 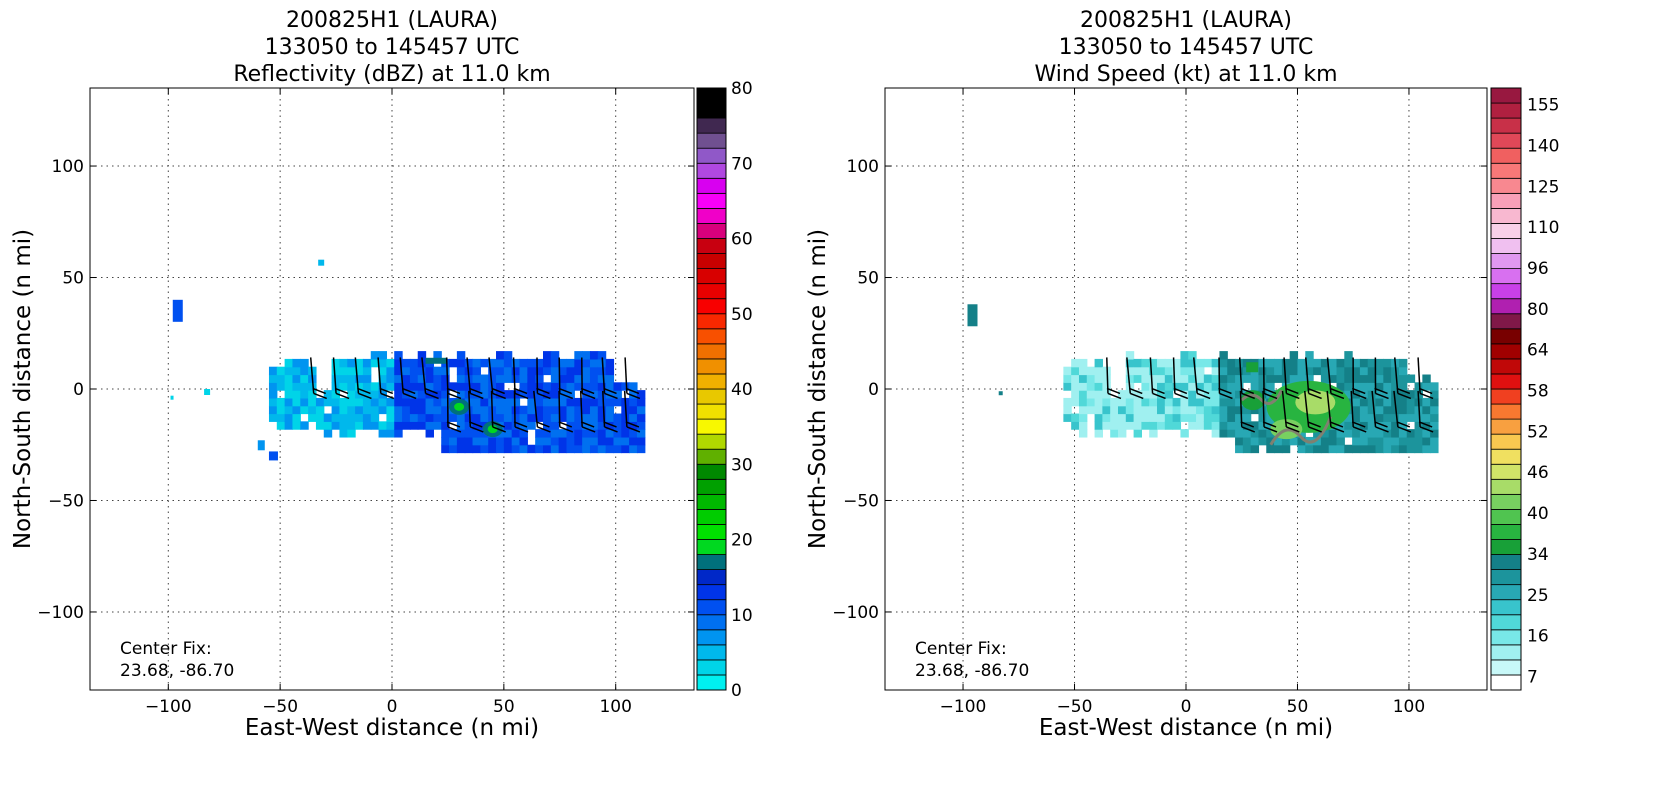 I want to click on x-tick-label: 50, so click(x=504, y=707).